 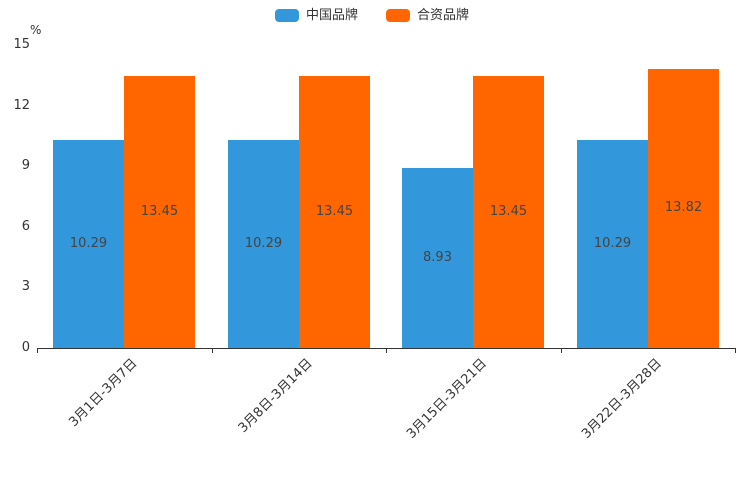 I want to click on legend-item-series-0: 中国品牌, so click(x=316, y=15).